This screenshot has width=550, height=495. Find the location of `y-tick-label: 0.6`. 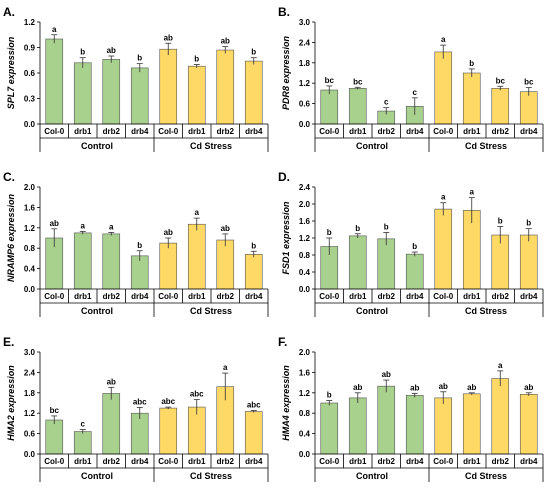

y-tick-label: 0.6 is located at coordinates (30, 434).